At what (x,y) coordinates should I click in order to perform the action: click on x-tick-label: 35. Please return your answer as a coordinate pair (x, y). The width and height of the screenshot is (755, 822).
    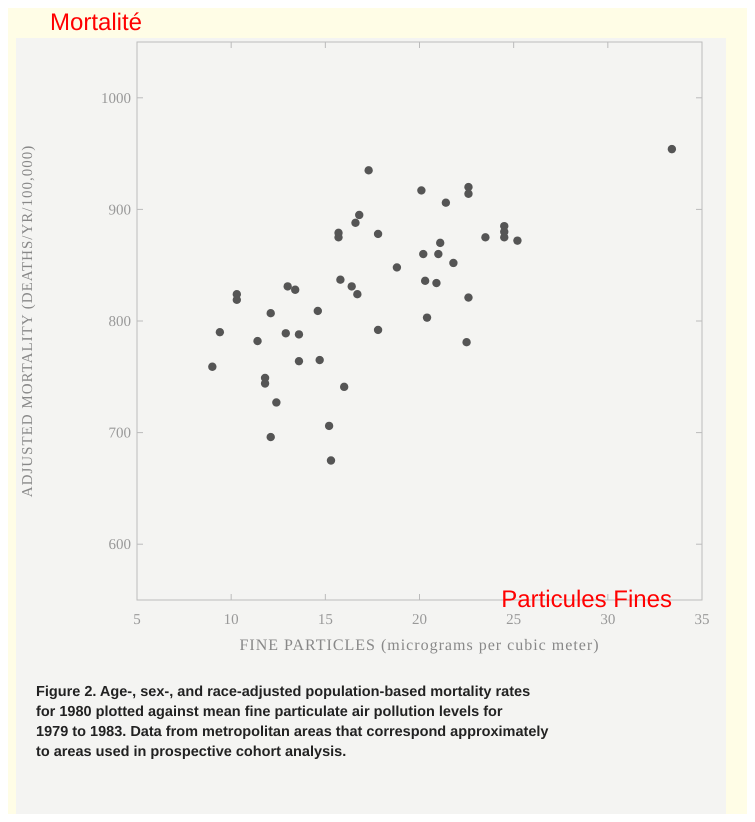
    Looking at the image, I should click on (702, 620).